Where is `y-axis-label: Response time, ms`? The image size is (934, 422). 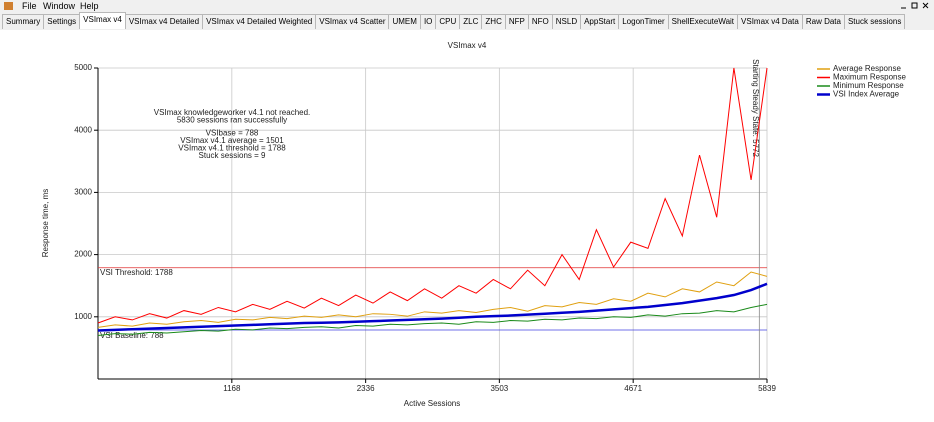 y-axis-label: Response time, ms is located at coordinates (45, 223).